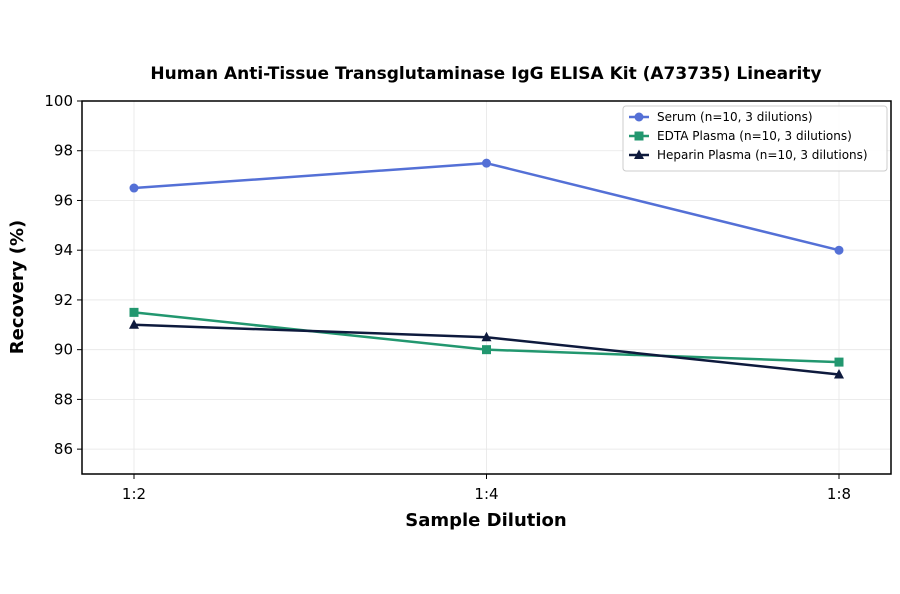  What do you see at coordinates (134, 494) in the screenshot?
I see `x-tick-label: 1:2` at bounding box center [134, 494].